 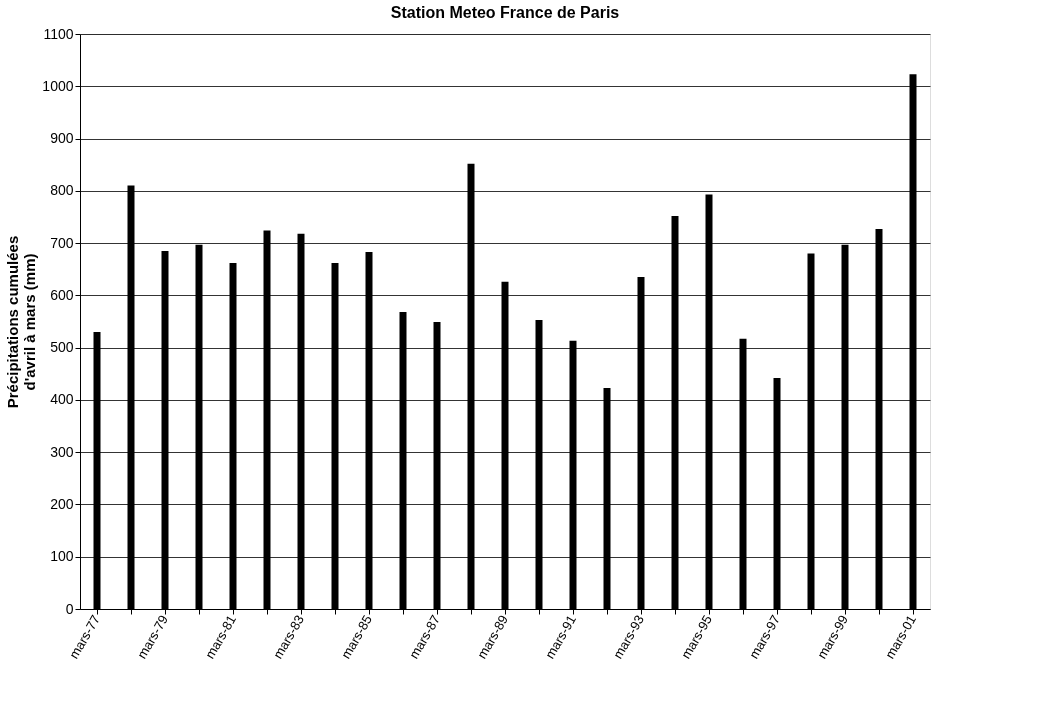 What do you see at coordinates (62, 242) in the screenshot?
I see `y-tick-label: 700` at bounding box center [62, 242].